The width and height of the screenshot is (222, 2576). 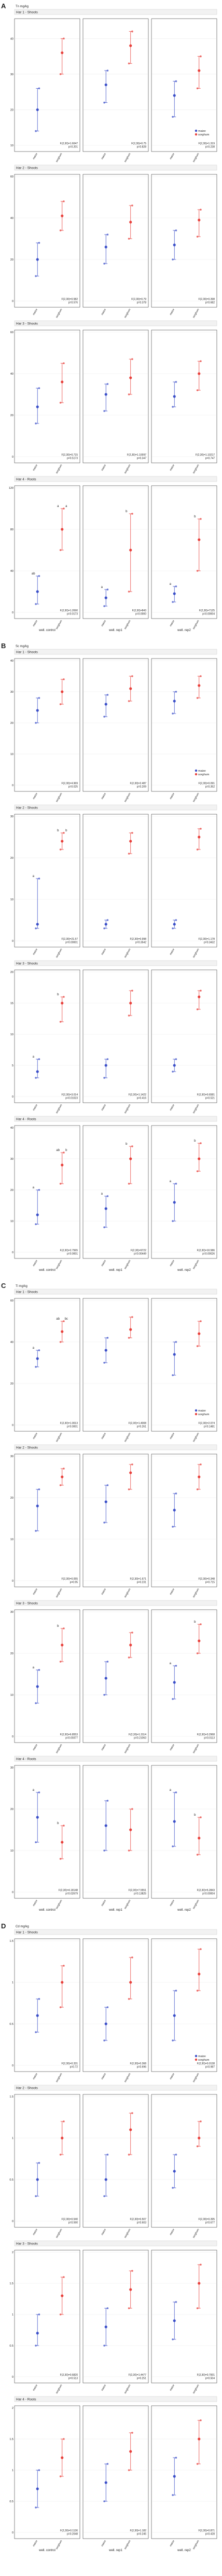 What do you see at coordinates (138, 2530) in the screenshot?
I see `stat-annotation: F(2,30)=1.182` at bounding box center [138, 2530].